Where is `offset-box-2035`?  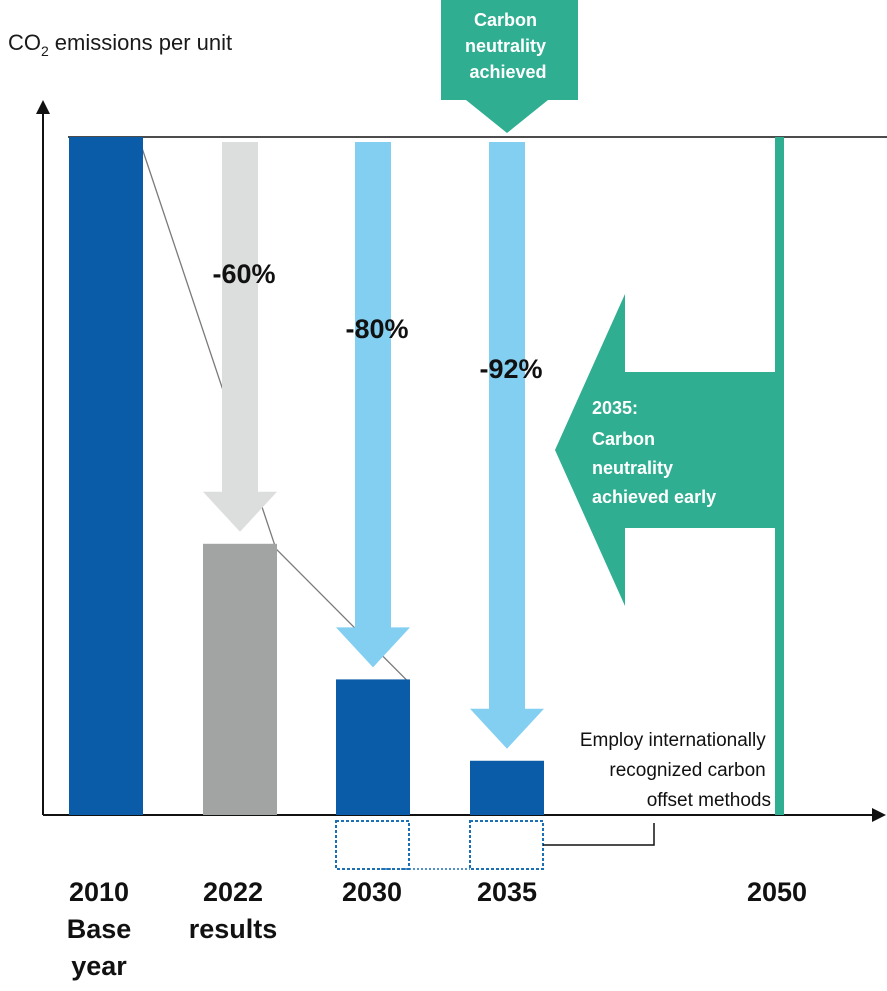
offset-box-2035 is located at coordinates (506, 845).